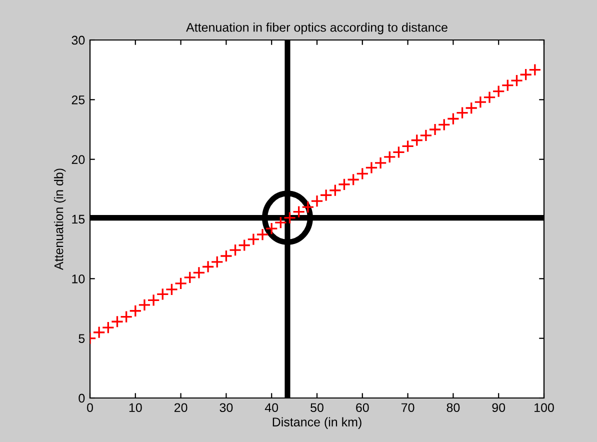 The image size is (597, 442). Describe the element at coordinates (271, 407) in the screenshot. I see `x-tick-label: 40` at that location.